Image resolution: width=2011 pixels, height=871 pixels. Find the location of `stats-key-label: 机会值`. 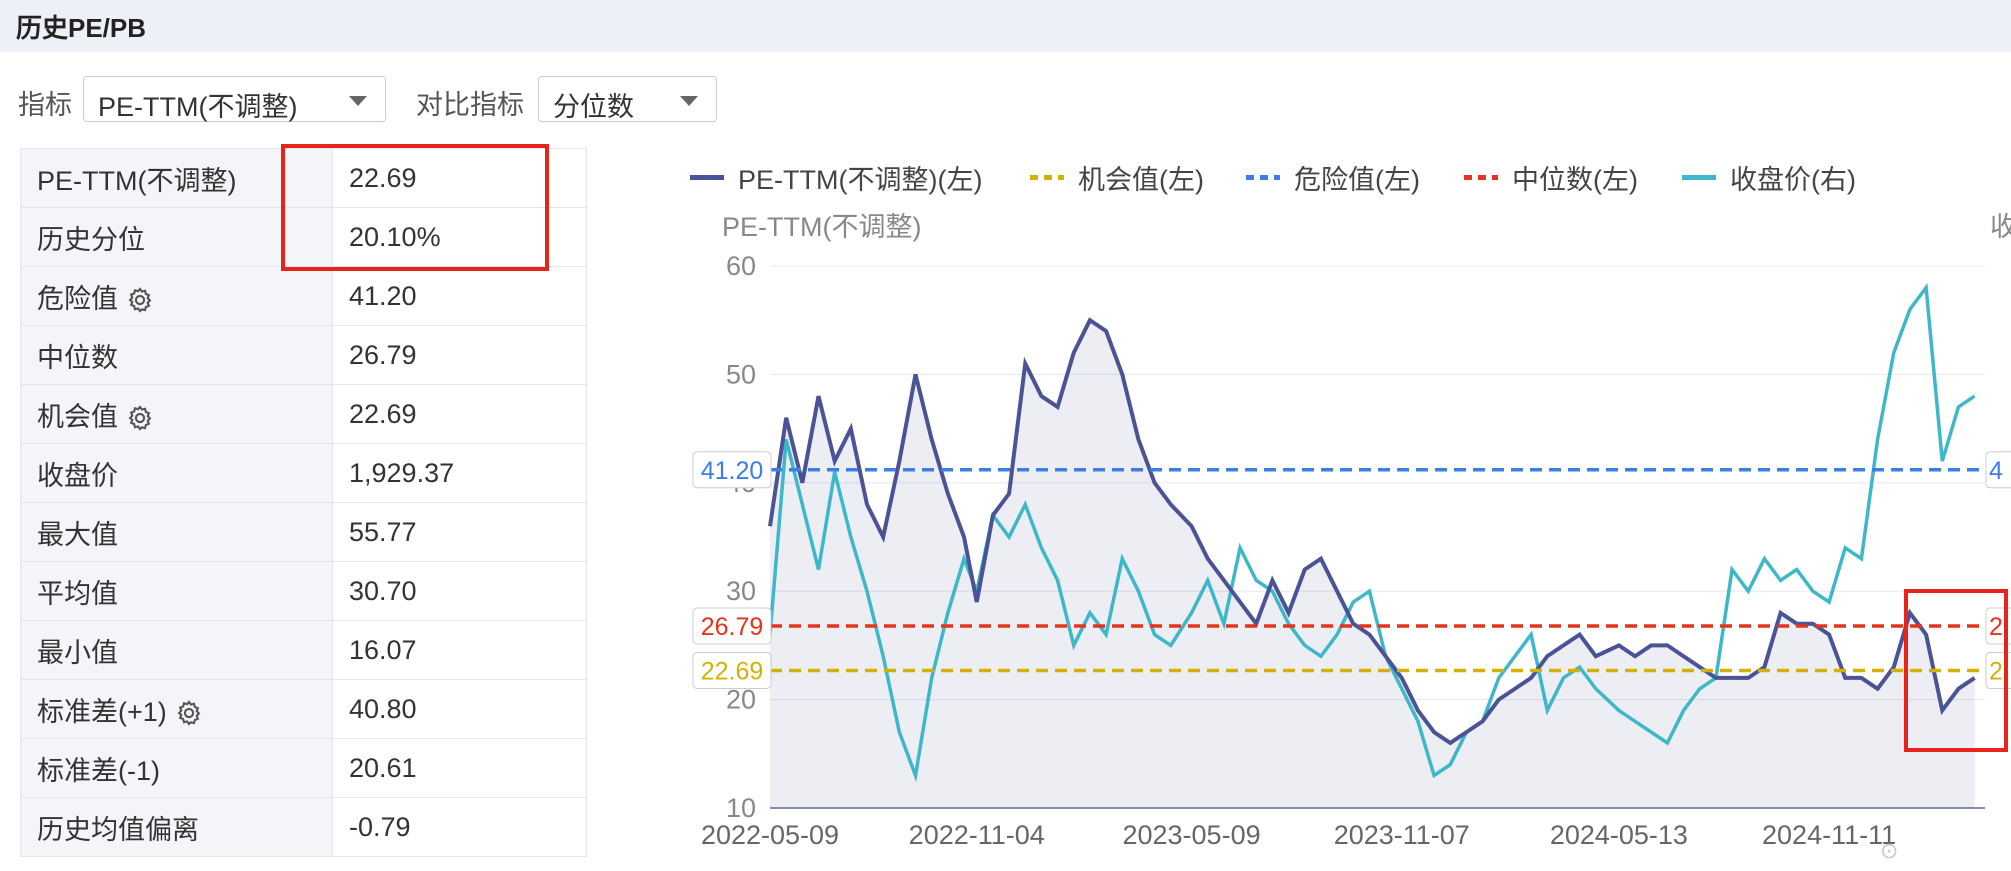

stats-key-label: 机会值 is located at coordinates (77, 416).